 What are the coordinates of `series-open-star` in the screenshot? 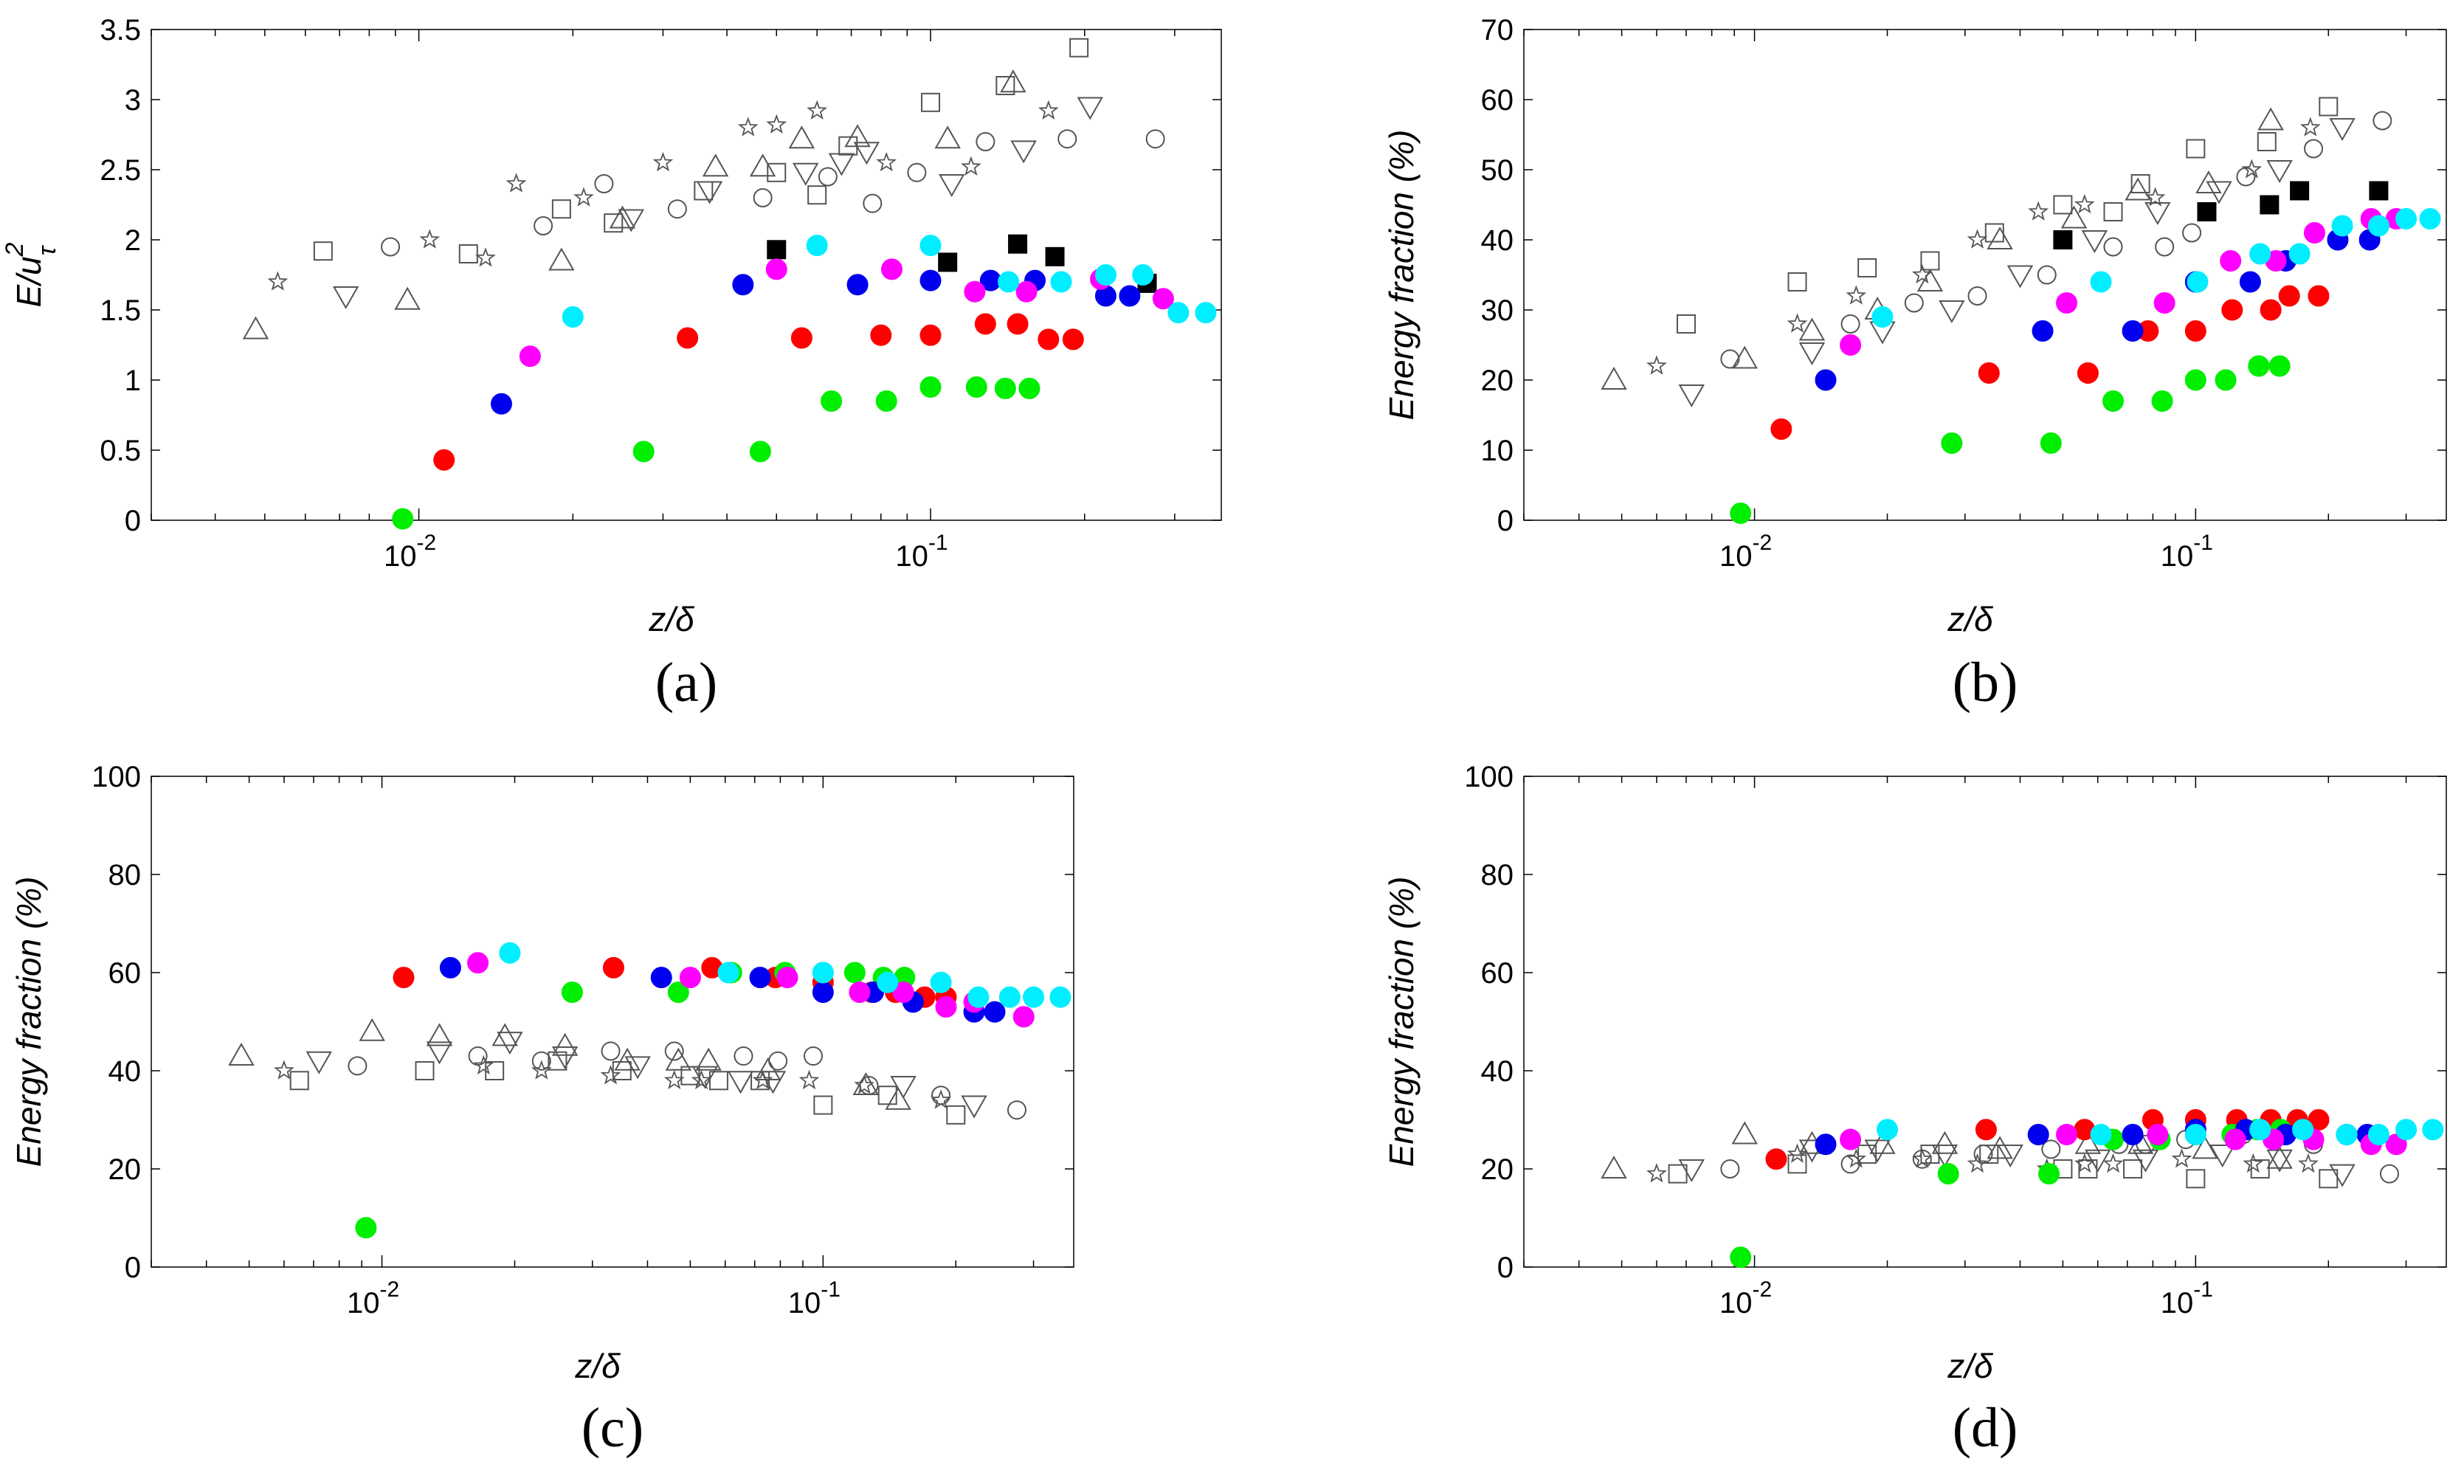 It's located at (1984, 246).